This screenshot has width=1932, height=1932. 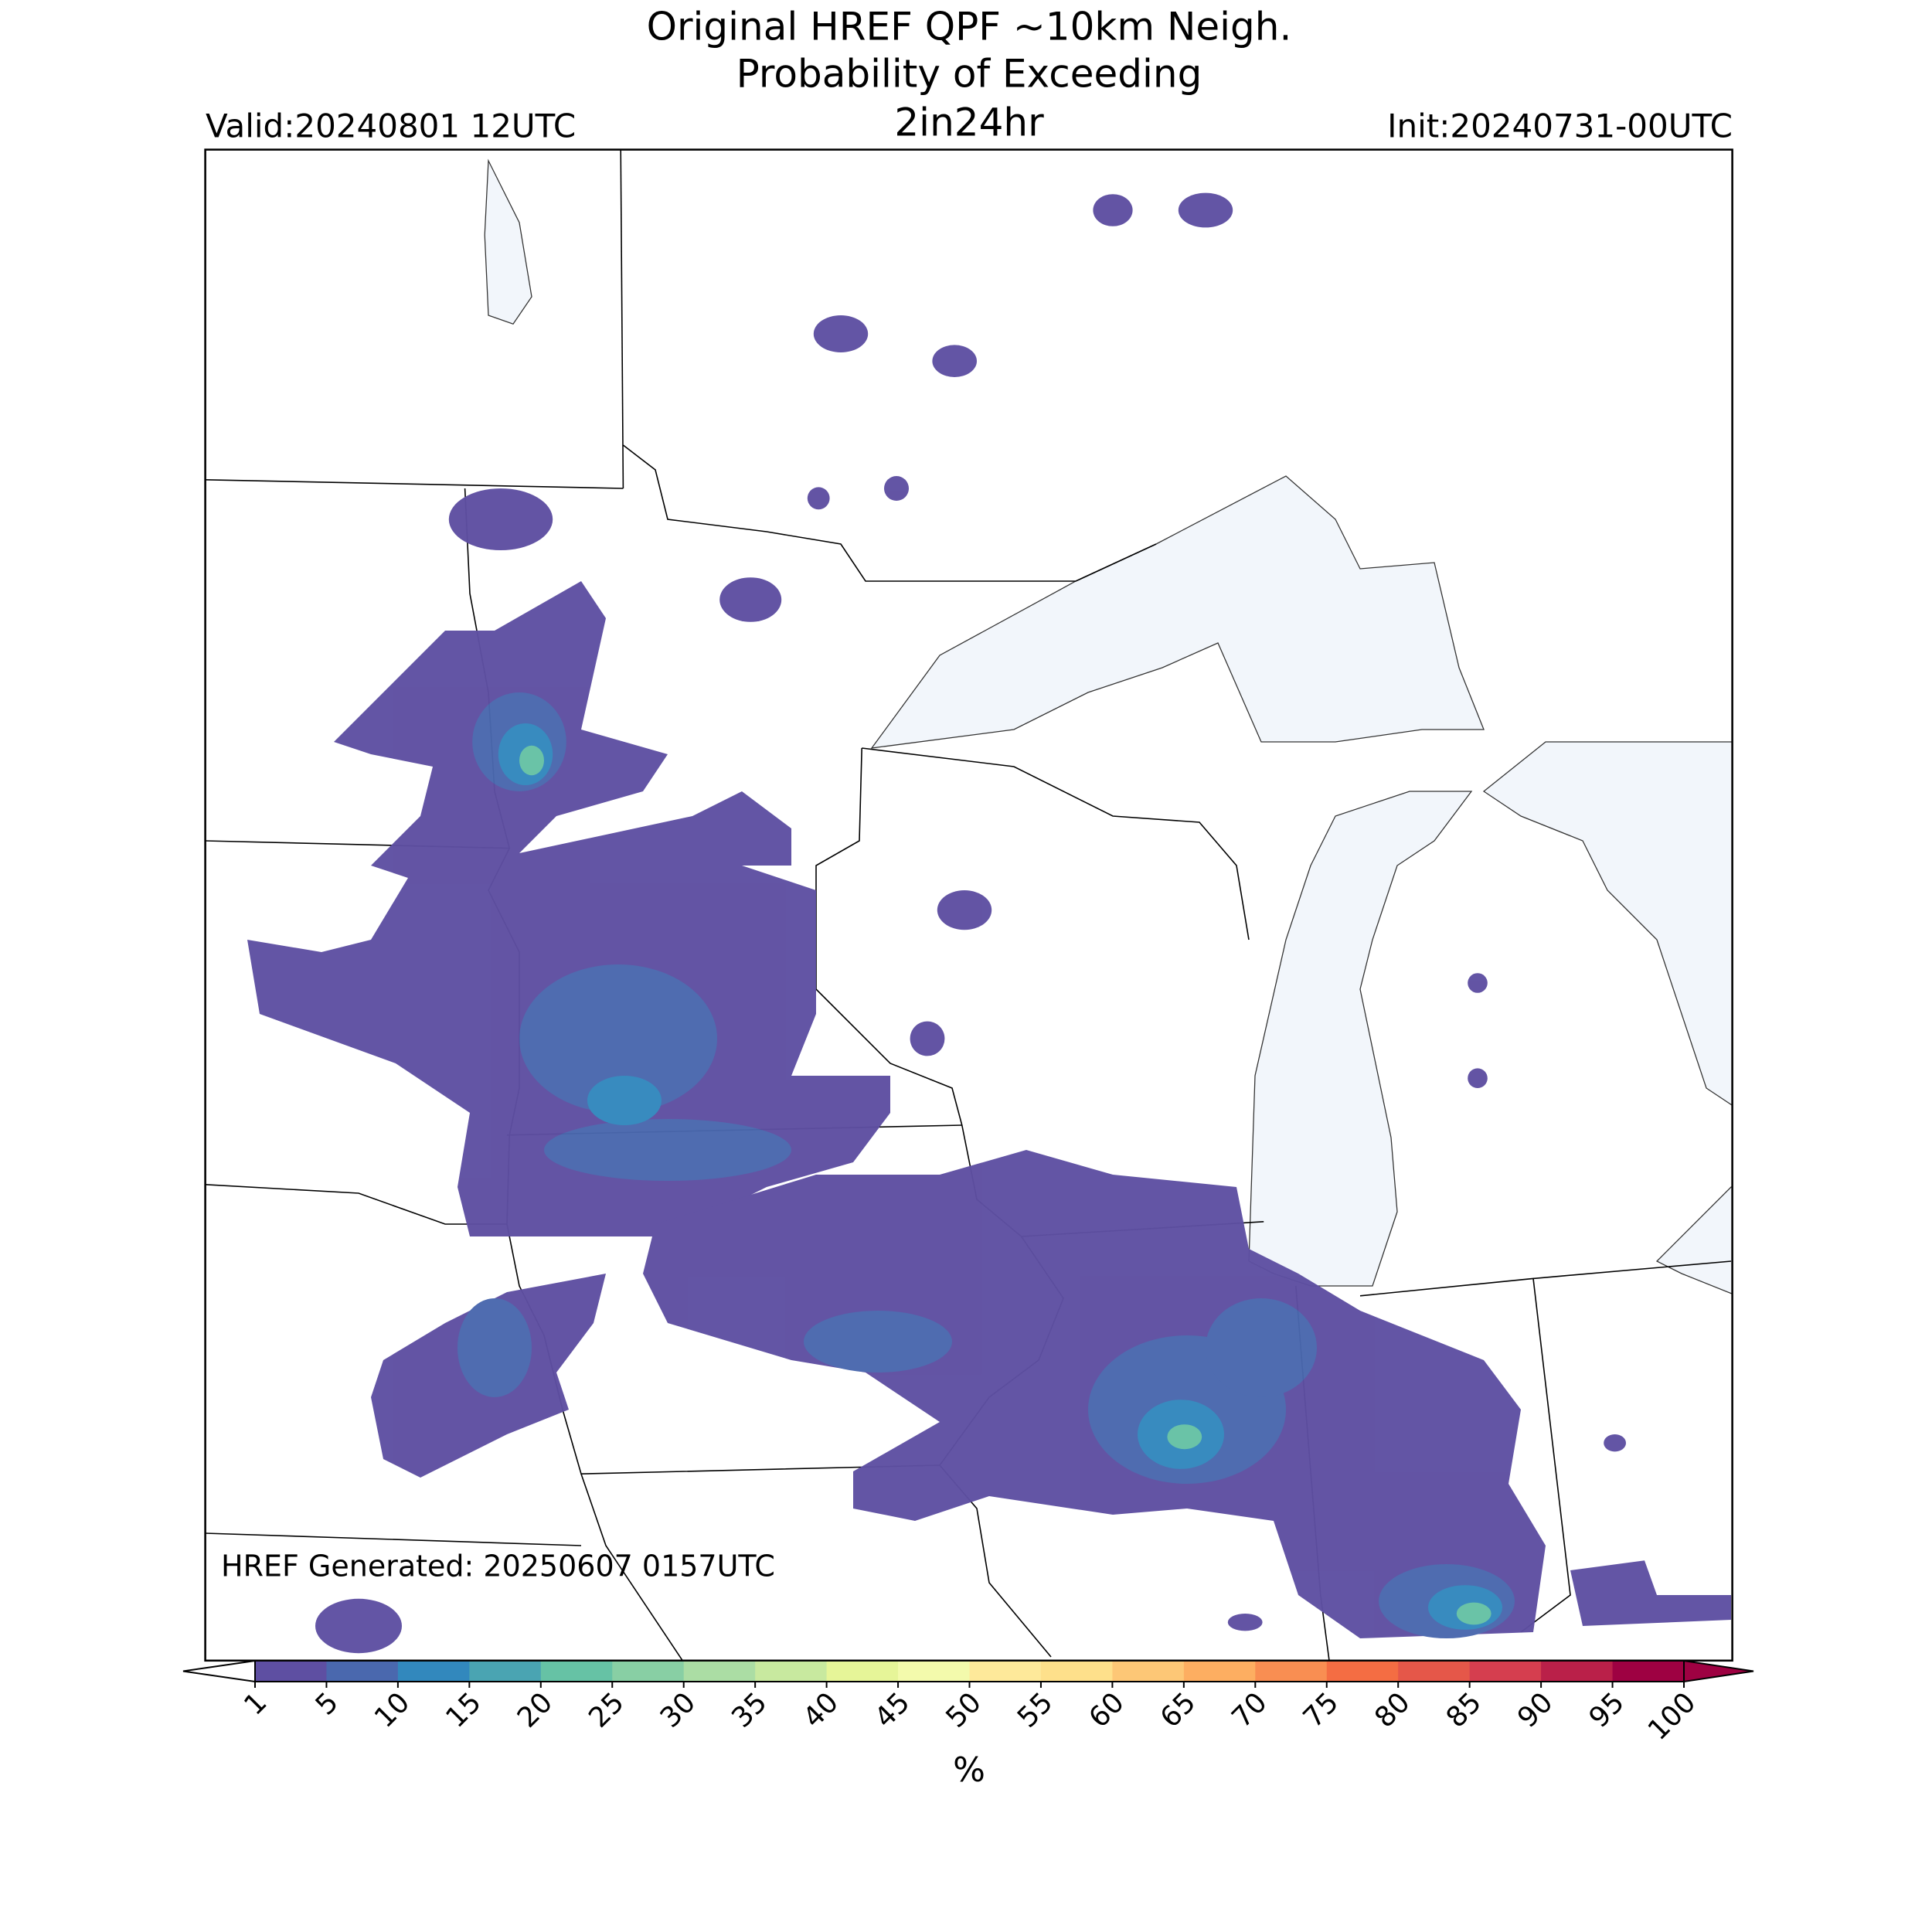 What do you see at coordinates (821, 1710) in the screenshot?
I see `colorbar-tick-label: 40` at bounding box center [821, 1710].